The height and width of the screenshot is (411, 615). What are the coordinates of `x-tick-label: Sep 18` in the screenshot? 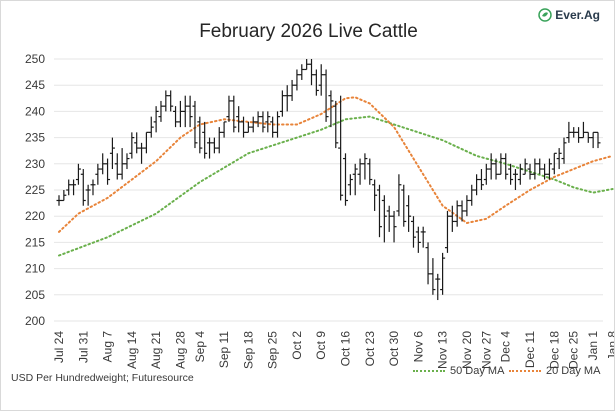 It's located at (248, 350).